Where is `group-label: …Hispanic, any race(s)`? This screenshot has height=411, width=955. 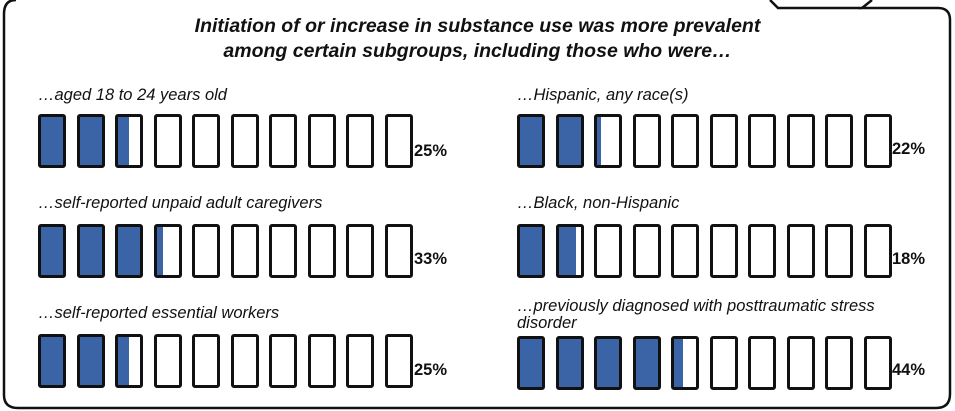 group-label: …Hispanic, any race(s) is located at coordinates (603, 95).